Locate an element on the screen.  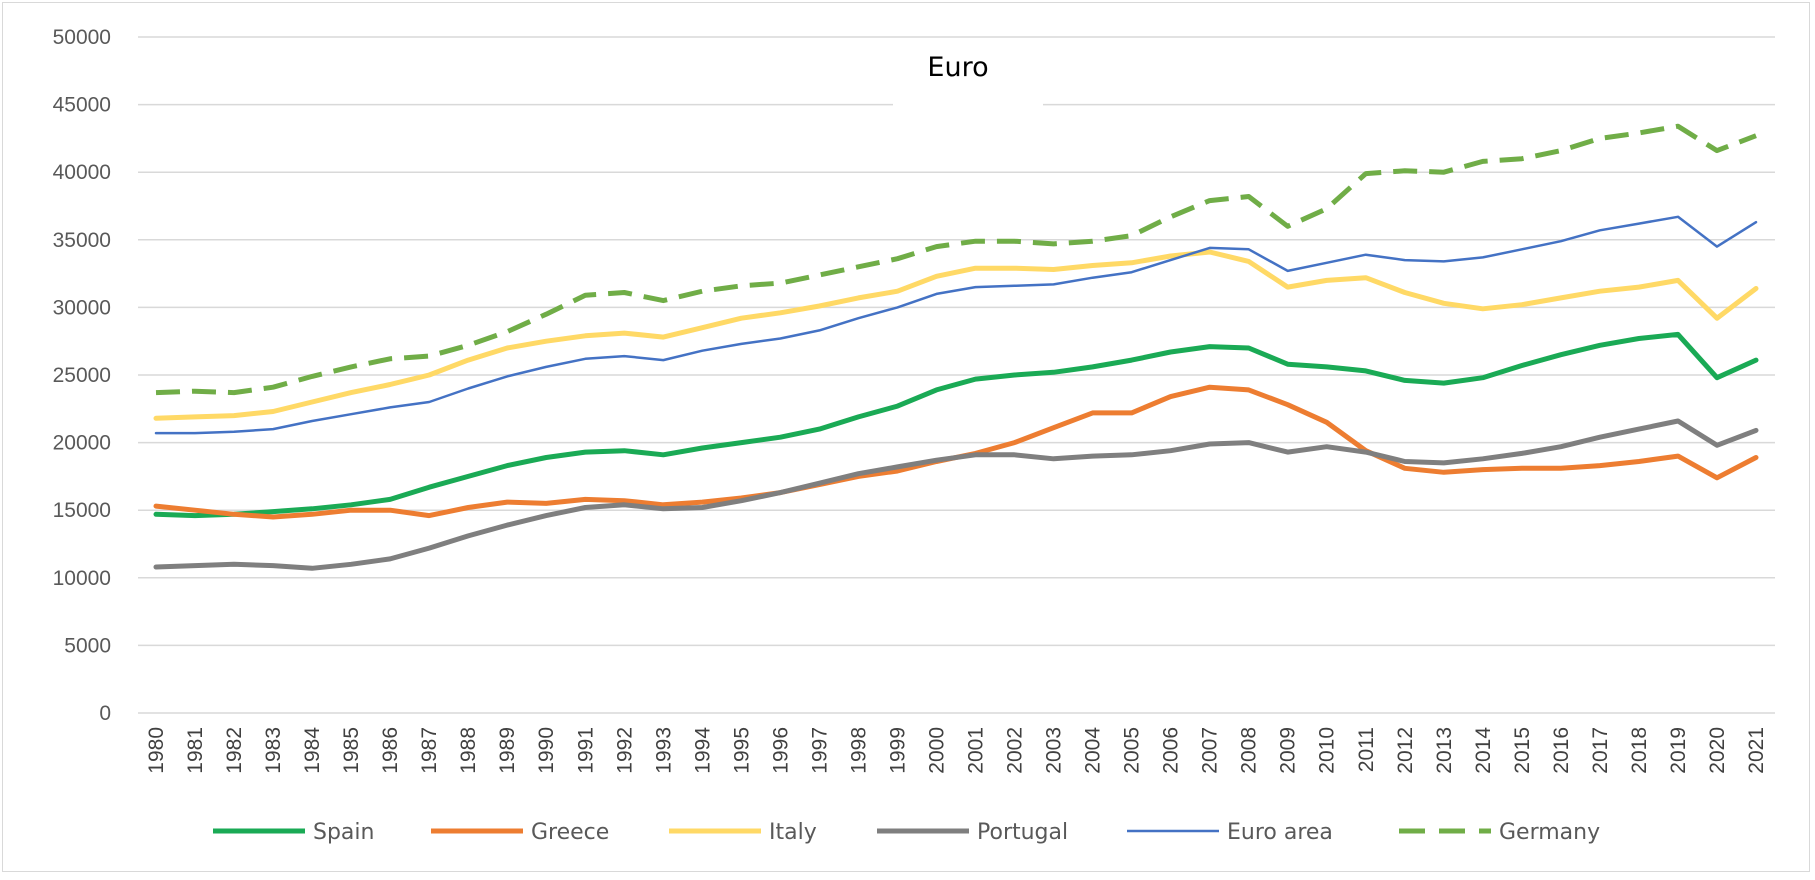
y-tick-label: 10000 is located at coordinates (82, 578).